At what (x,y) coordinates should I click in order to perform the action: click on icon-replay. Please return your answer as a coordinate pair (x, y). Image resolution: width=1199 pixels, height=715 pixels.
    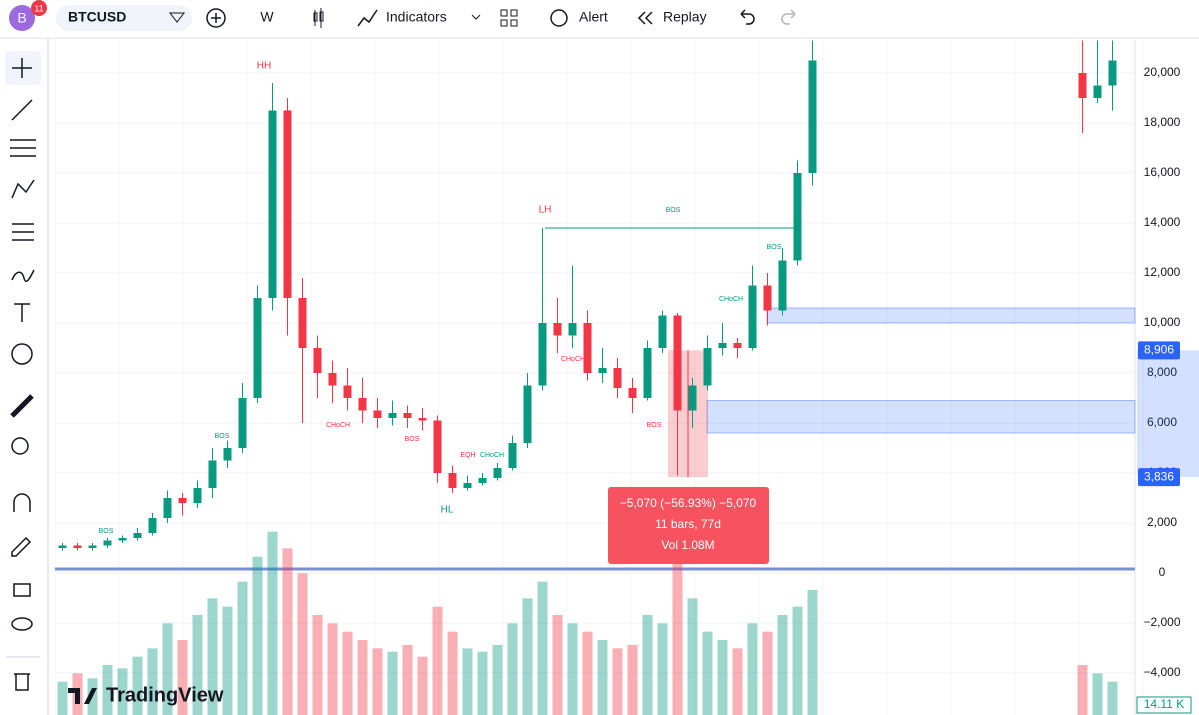
    Looking at the image, I should click on (645, 18).